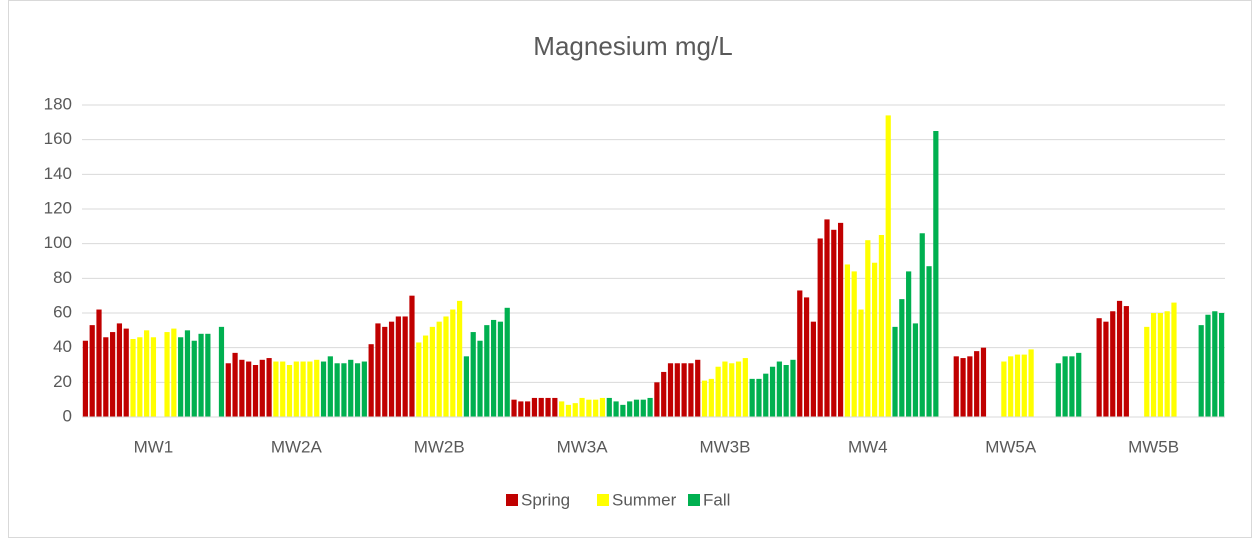 Image resolution: width=1253 pixels, height=538 pixels. I want to click on x-tick-label: MW1, so click(154, 446).